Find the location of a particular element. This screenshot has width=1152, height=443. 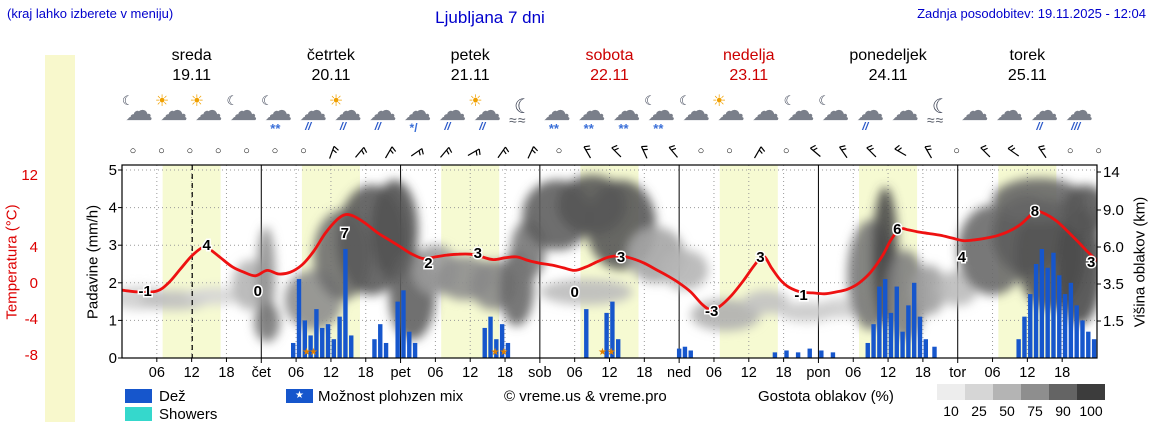

day-header-sobota: sobota 22.11 is located at coordinates (609, 66).